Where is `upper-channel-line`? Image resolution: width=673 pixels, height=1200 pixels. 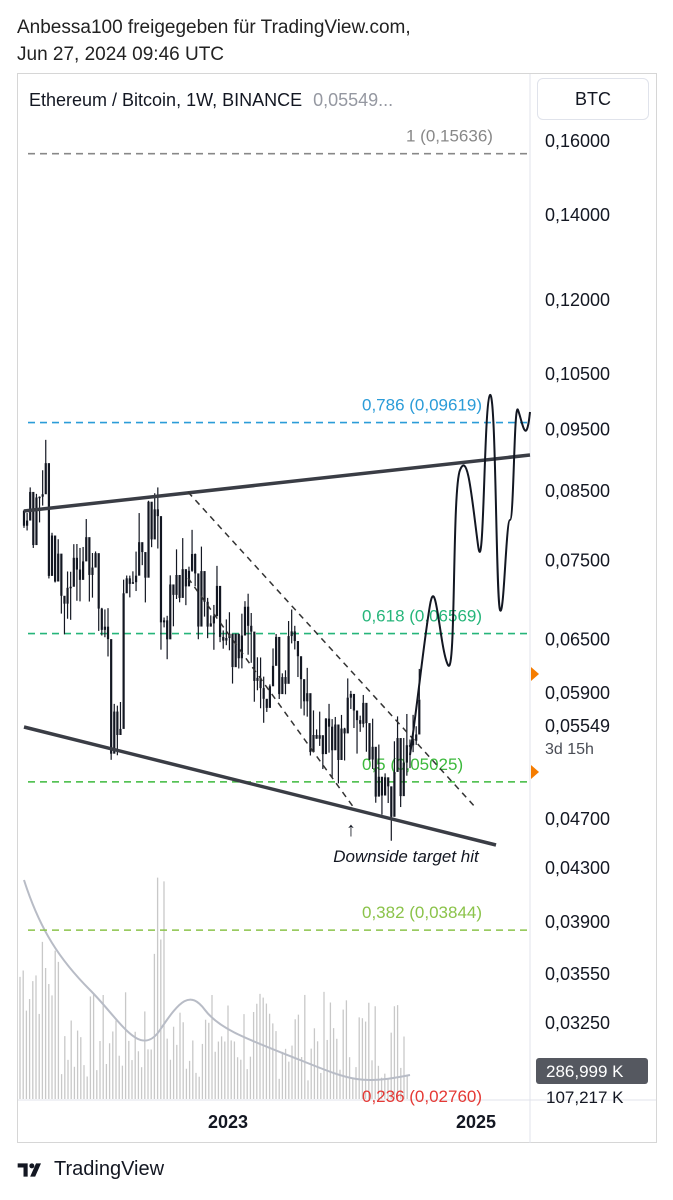 upper-channel-line is located at coordinates (277, 483).